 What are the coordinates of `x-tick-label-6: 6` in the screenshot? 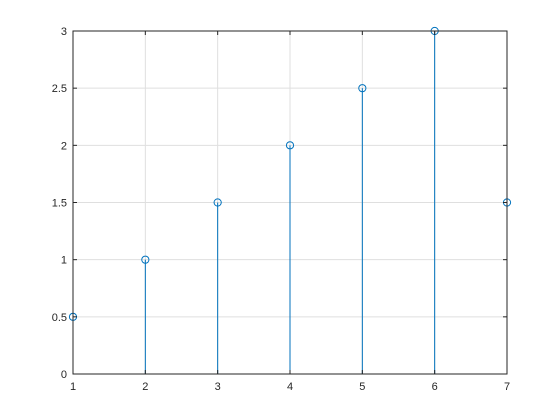 It's located at (435, 387).